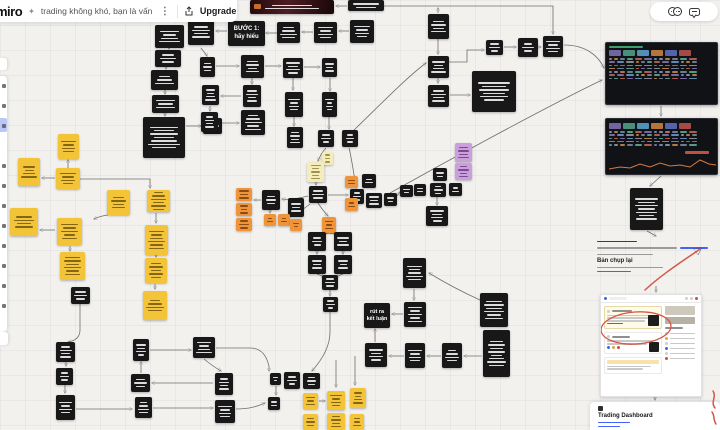  I want to click on hyperlink, so click(614, 271).